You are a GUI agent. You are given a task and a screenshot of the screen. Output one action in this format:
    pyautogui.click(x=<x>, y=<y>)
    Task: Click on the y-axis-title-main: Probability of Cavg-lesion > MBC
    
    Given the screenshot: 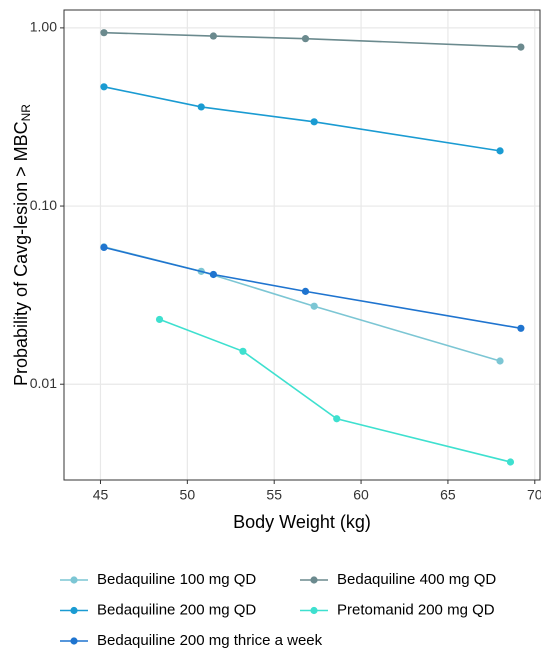 What is the action you would take?
    pyautogui.click(x=21, y=253)
    